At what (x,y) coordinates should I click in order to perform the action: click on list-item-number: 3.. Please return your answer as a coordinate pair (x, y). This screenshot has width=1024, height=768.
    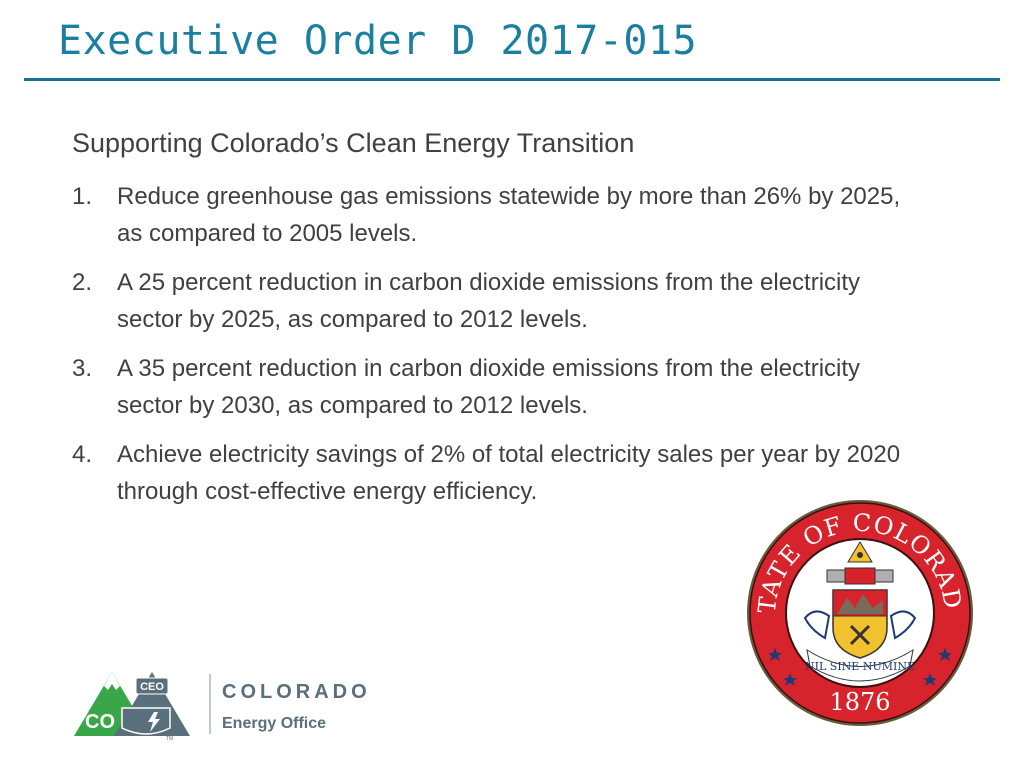
    Looking at the image, I should click on (82, 368).